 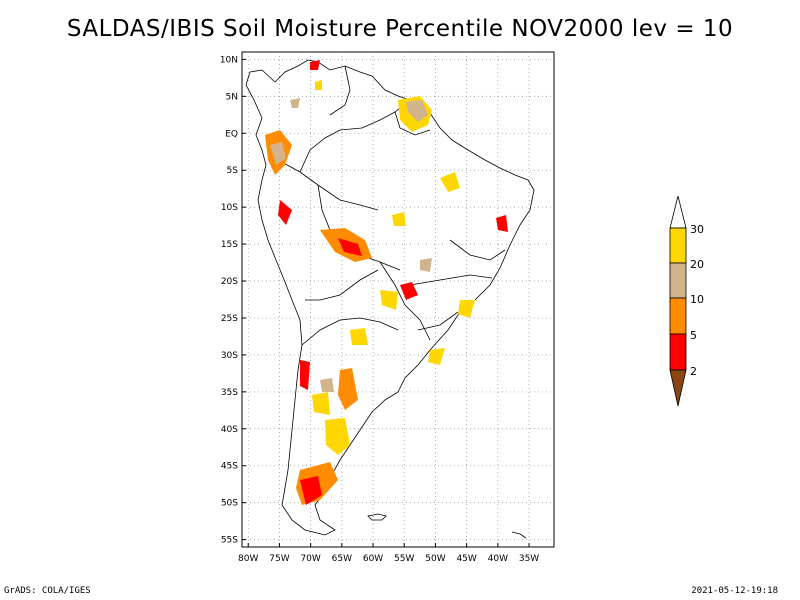 I want to click on legend-5to10, so click(x=678, y=316).